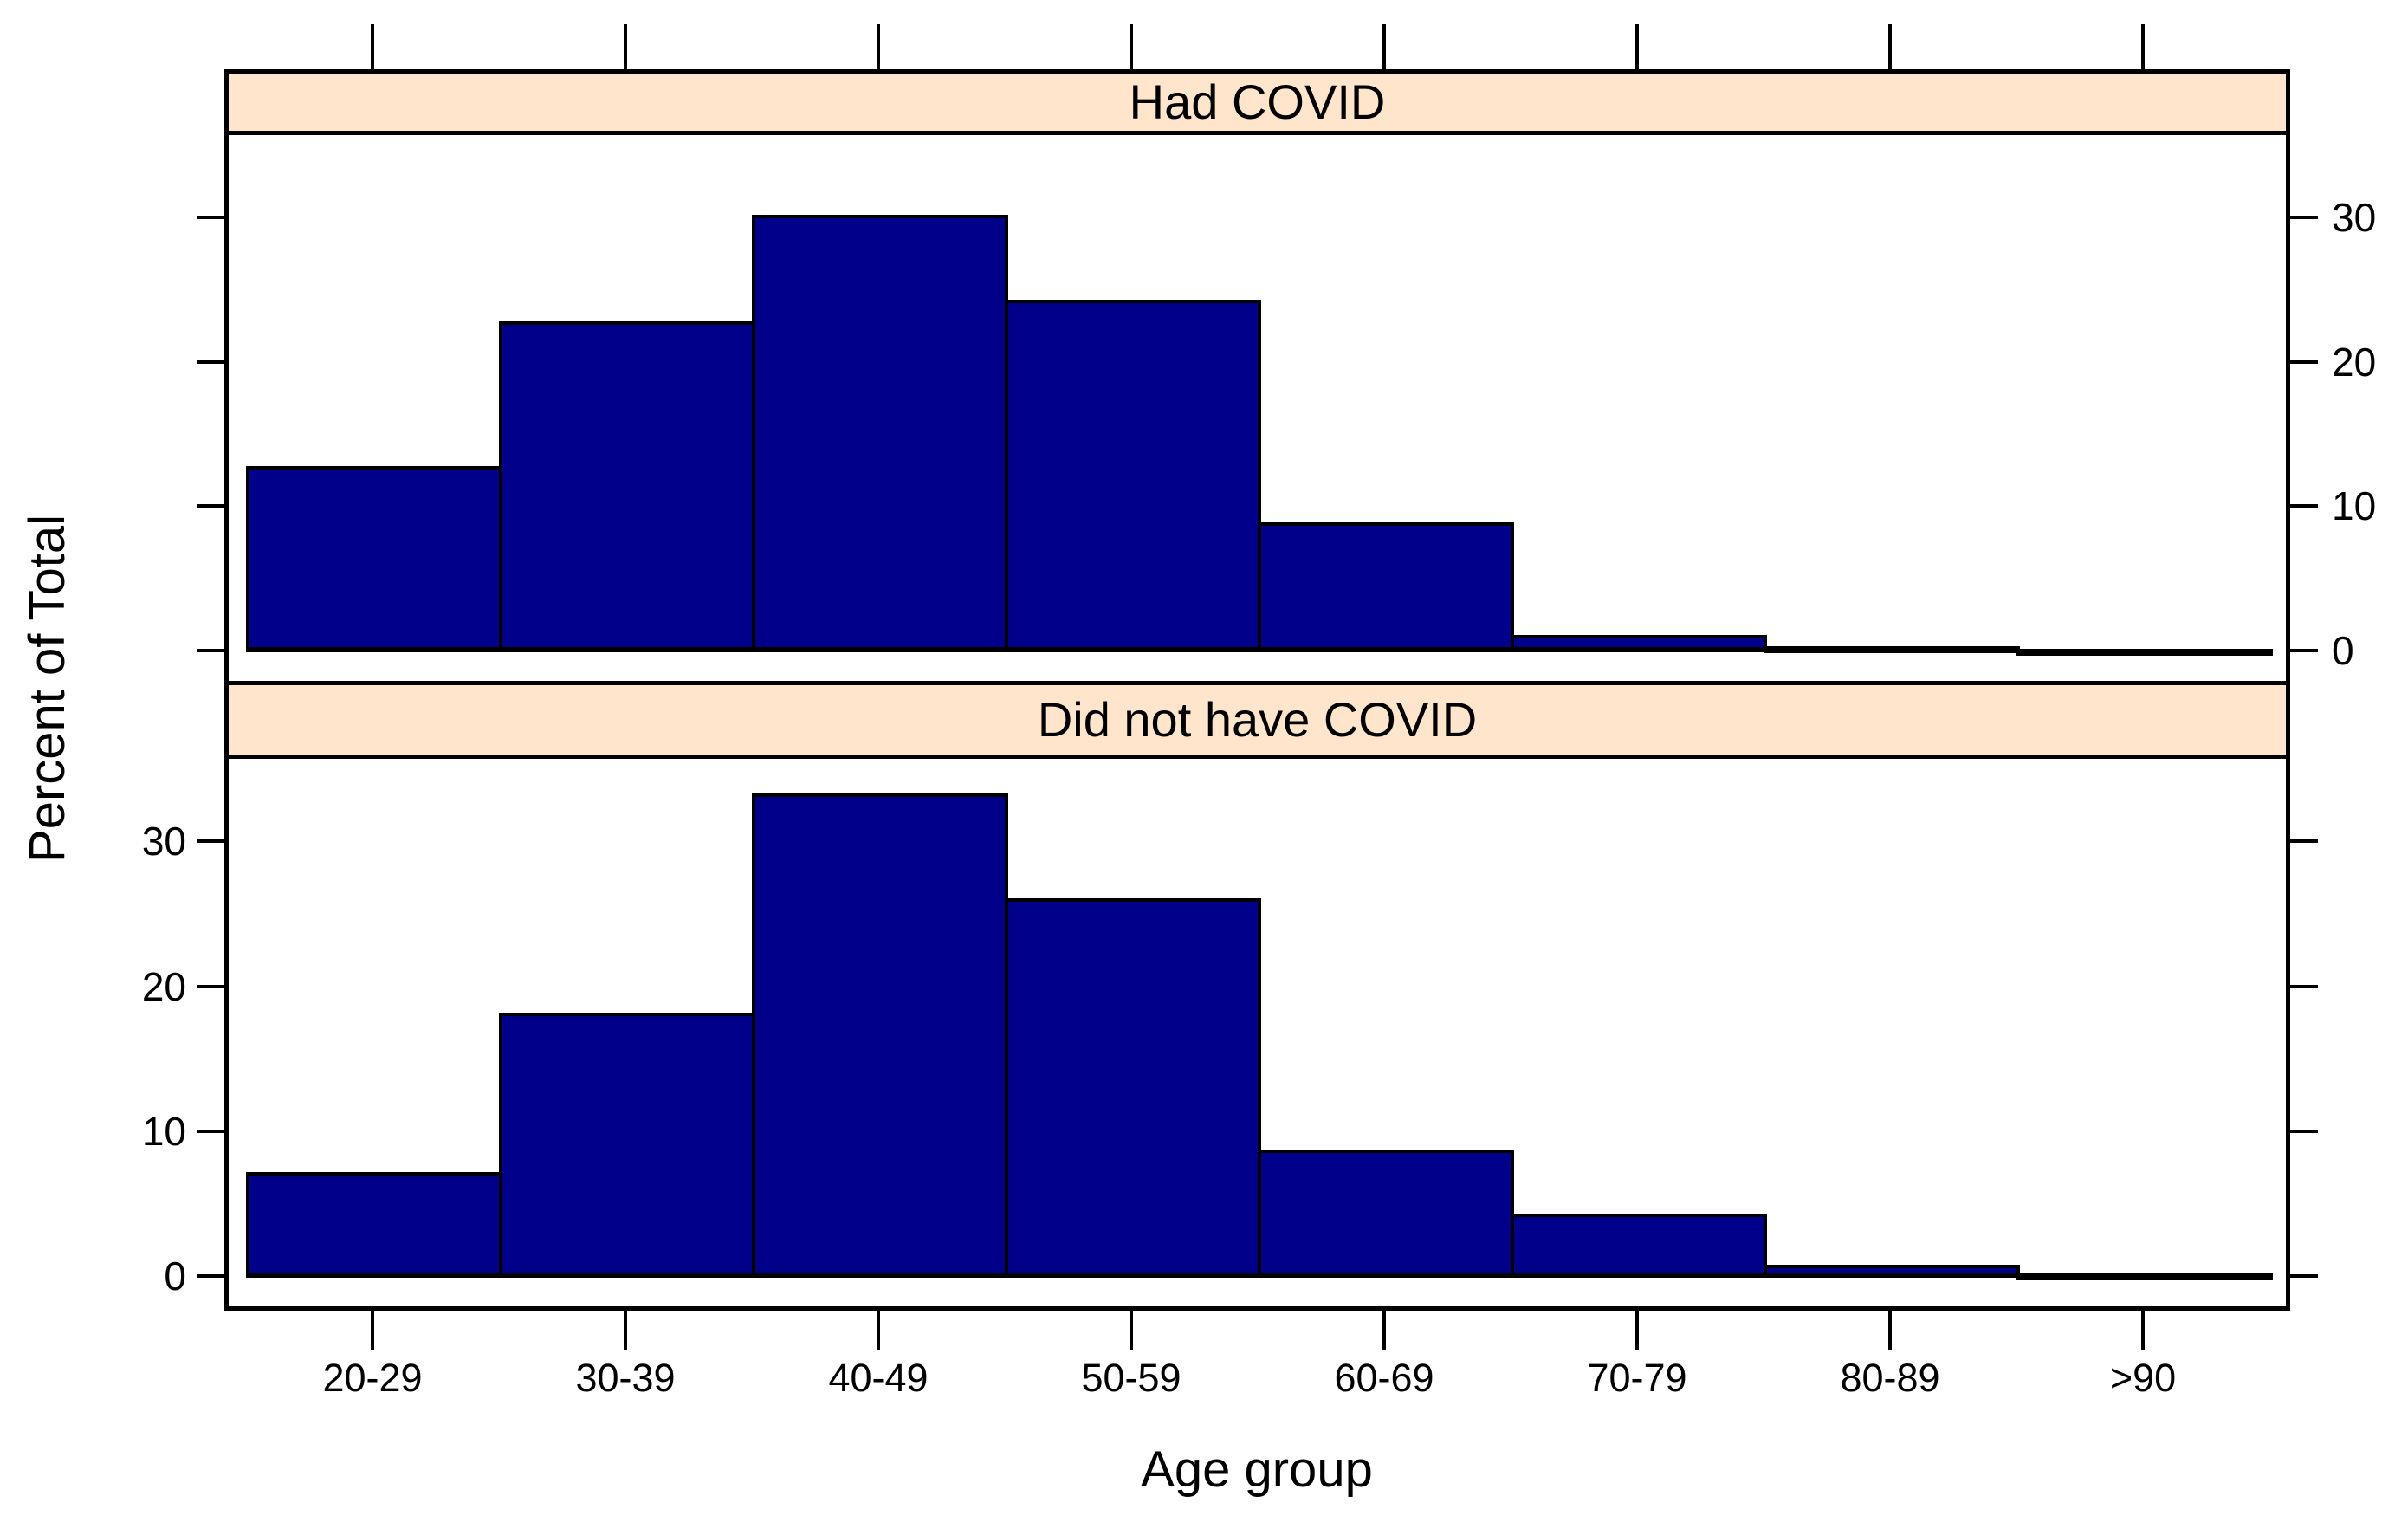 The height and width of the screenshot is (1535, 2408). Describe the element at coordinates (175, 1276) in the screenshot. I see `y-tick-label-did-not-have-covid: 0` at that location.